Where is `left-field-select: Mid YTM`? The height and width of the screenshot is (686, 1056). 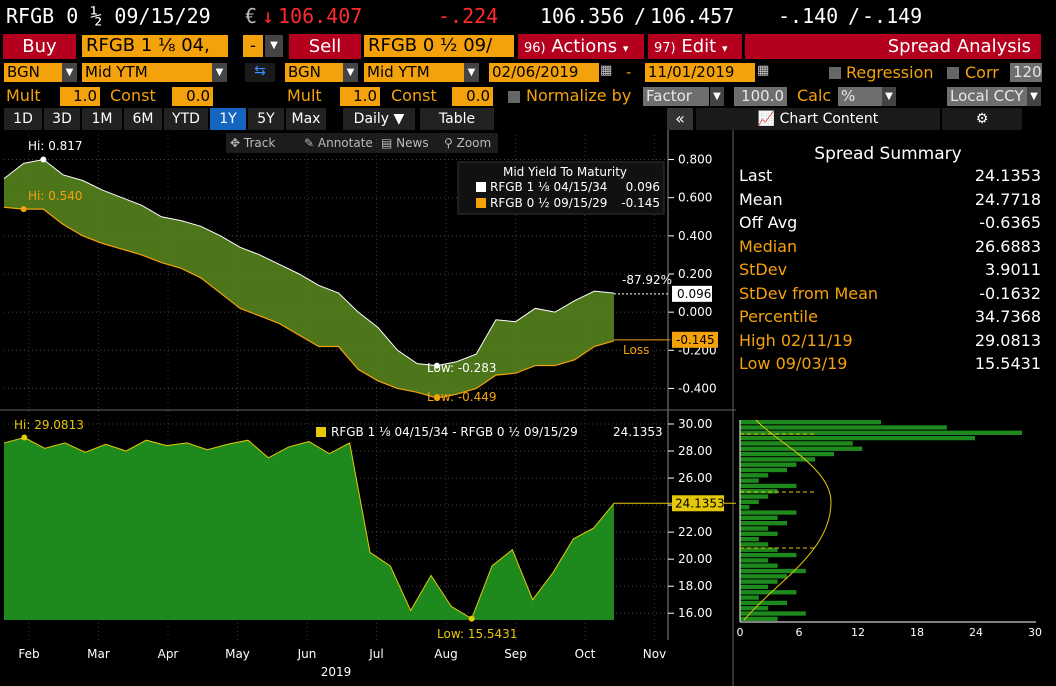 left-field-select: Mid YTM is located at coordinates (147, 72).